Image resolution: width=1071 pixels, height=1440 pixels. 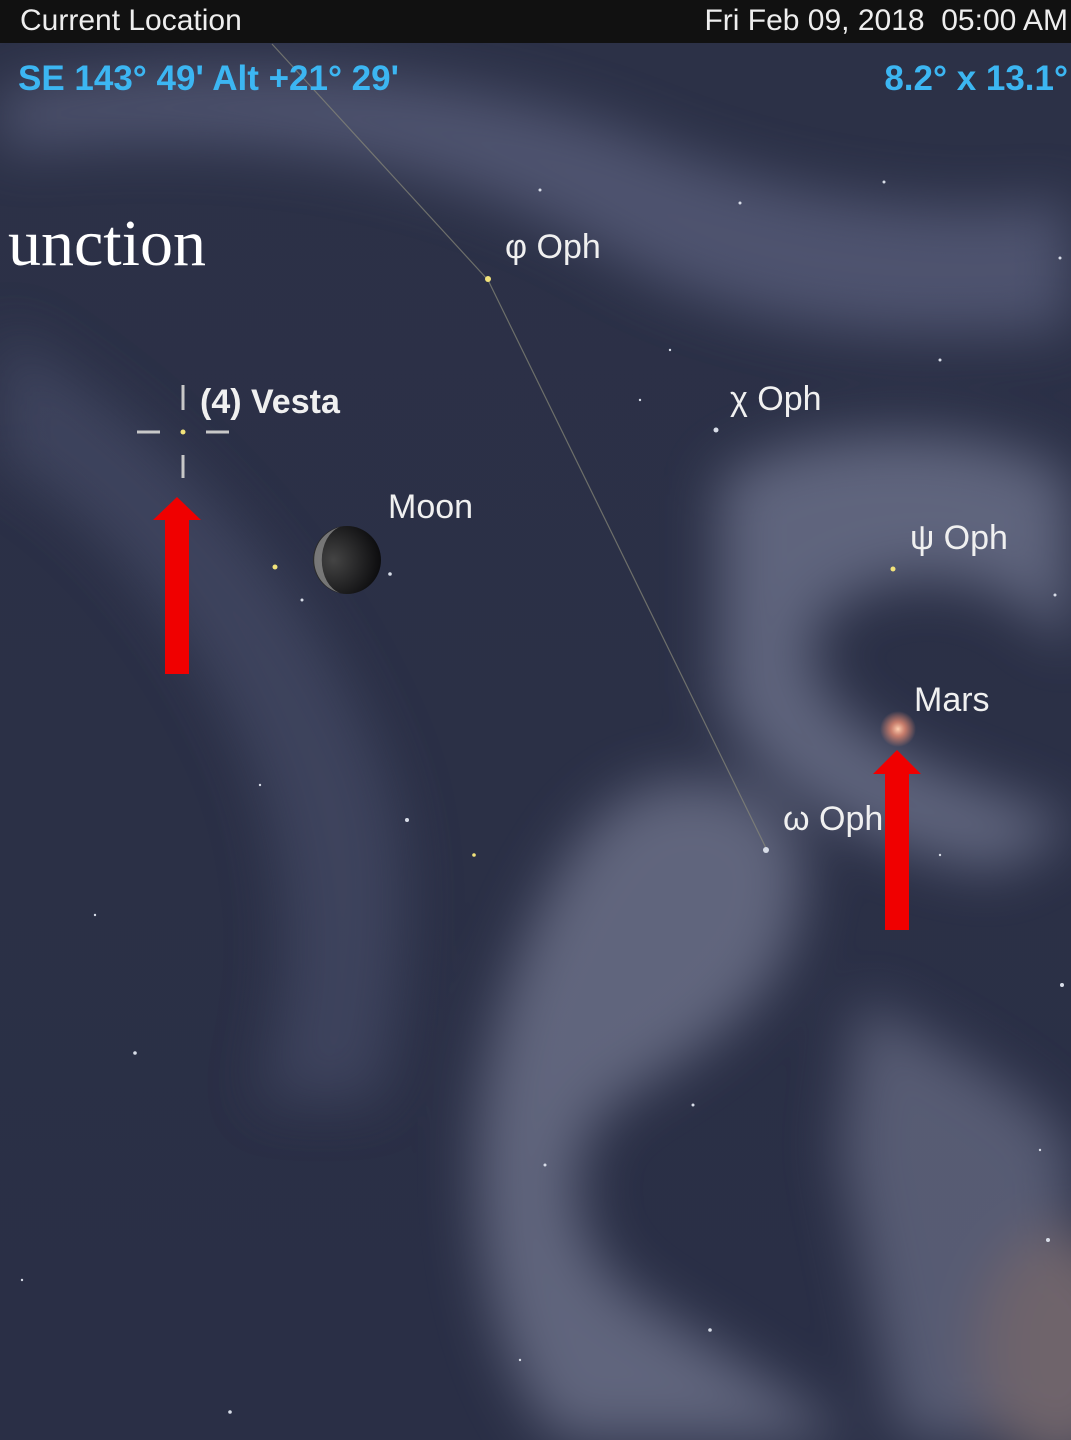 I want to click on star-label: φ Oph, so click(x=553, y=247).